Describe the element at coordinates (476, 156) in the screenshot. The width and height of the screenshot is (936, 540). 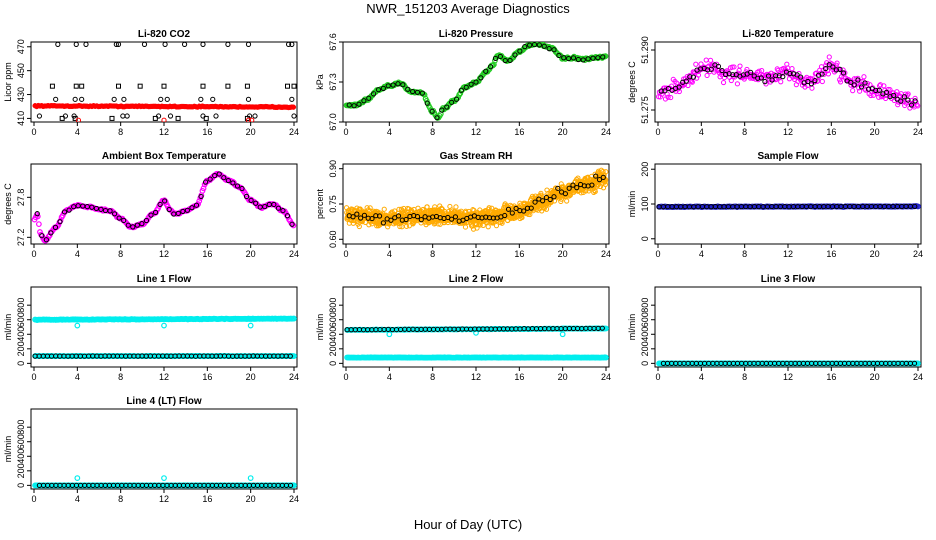
I see `gas-stream-rh-title: Gas Stream RH` at that location.